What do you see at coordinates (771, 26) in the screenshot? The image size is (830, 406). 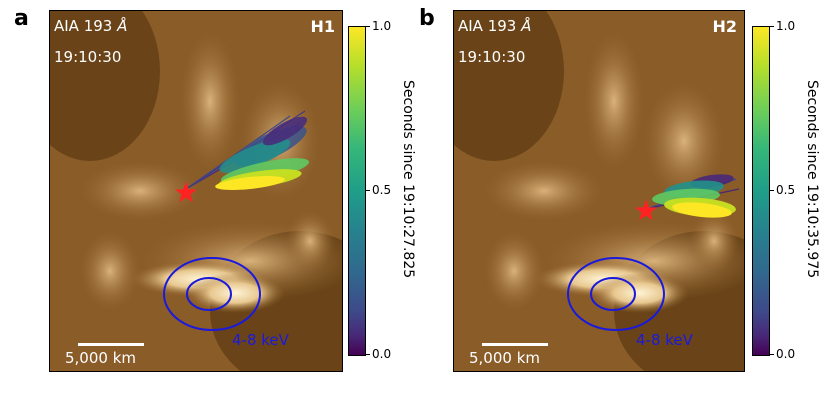 I see `colorbar-tick-b-top` at bounding box center [771, 26].